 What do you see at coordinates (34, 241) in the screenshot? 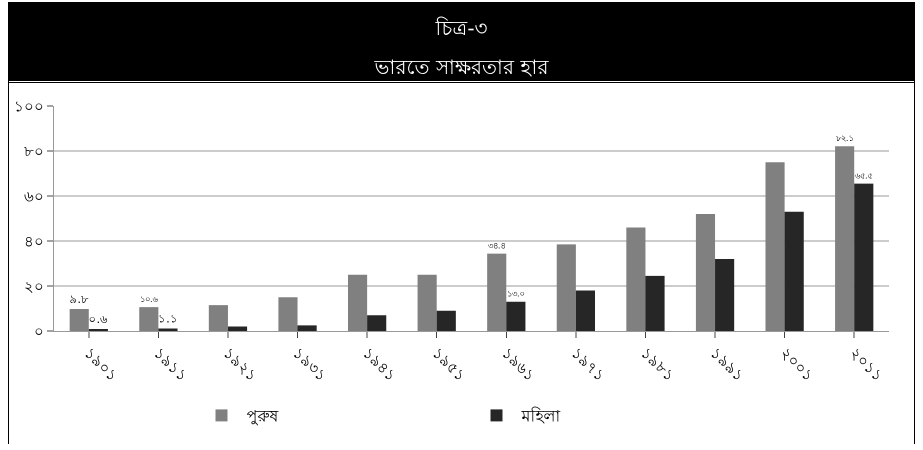
I see `y-tick-label: ৪০` at bounding box center [34, 241].